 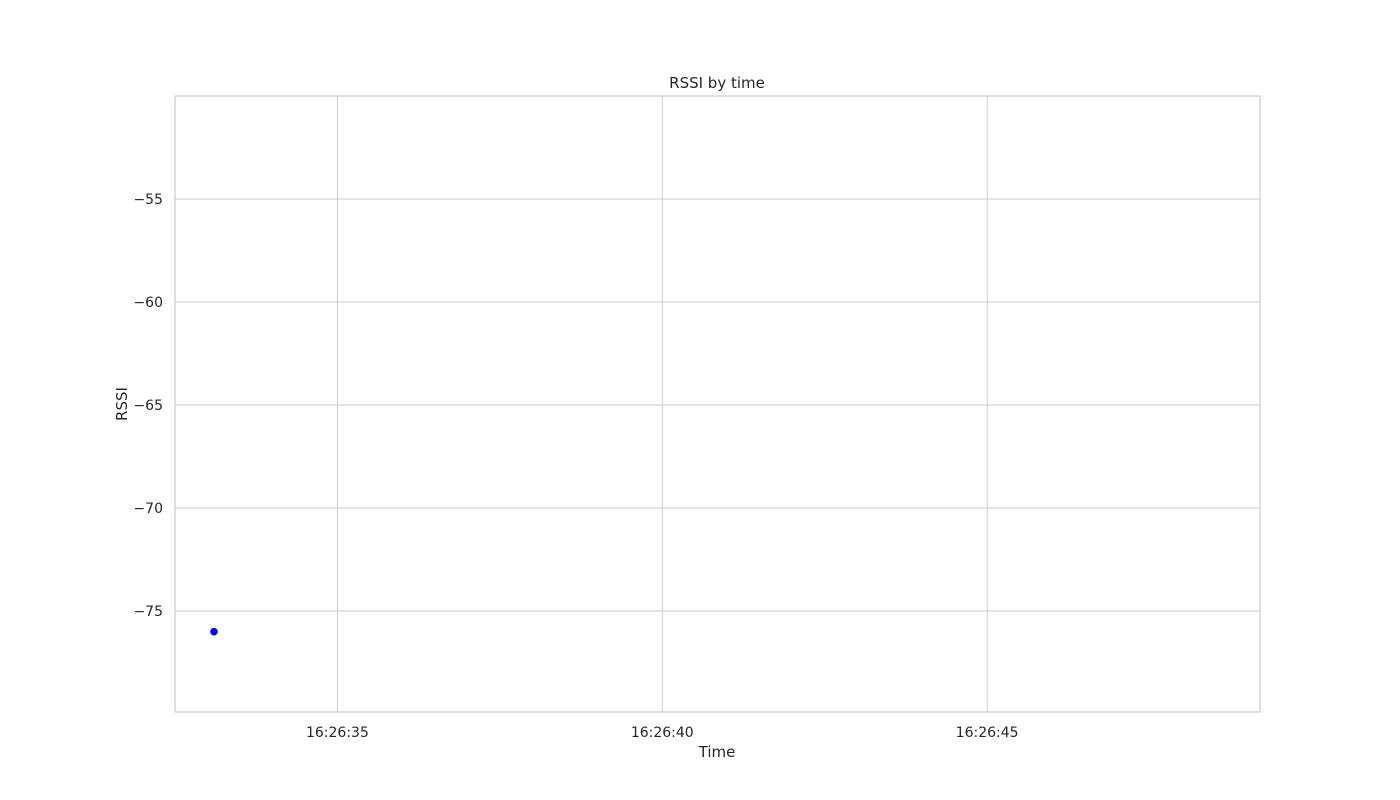 I want to click on x-tick-labels: 16:26:35 16:26:40 16:26:45, so click(x=662, y=733).